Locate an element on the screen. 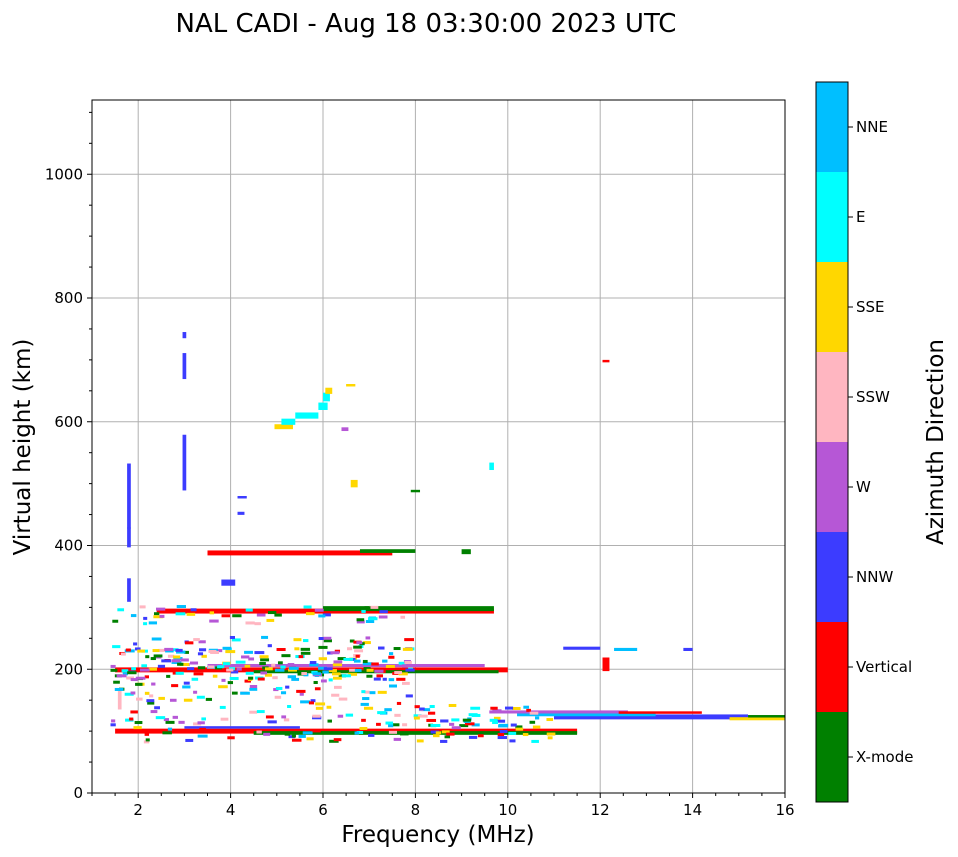  colorbar-segment is located at coordinates (832, 757).